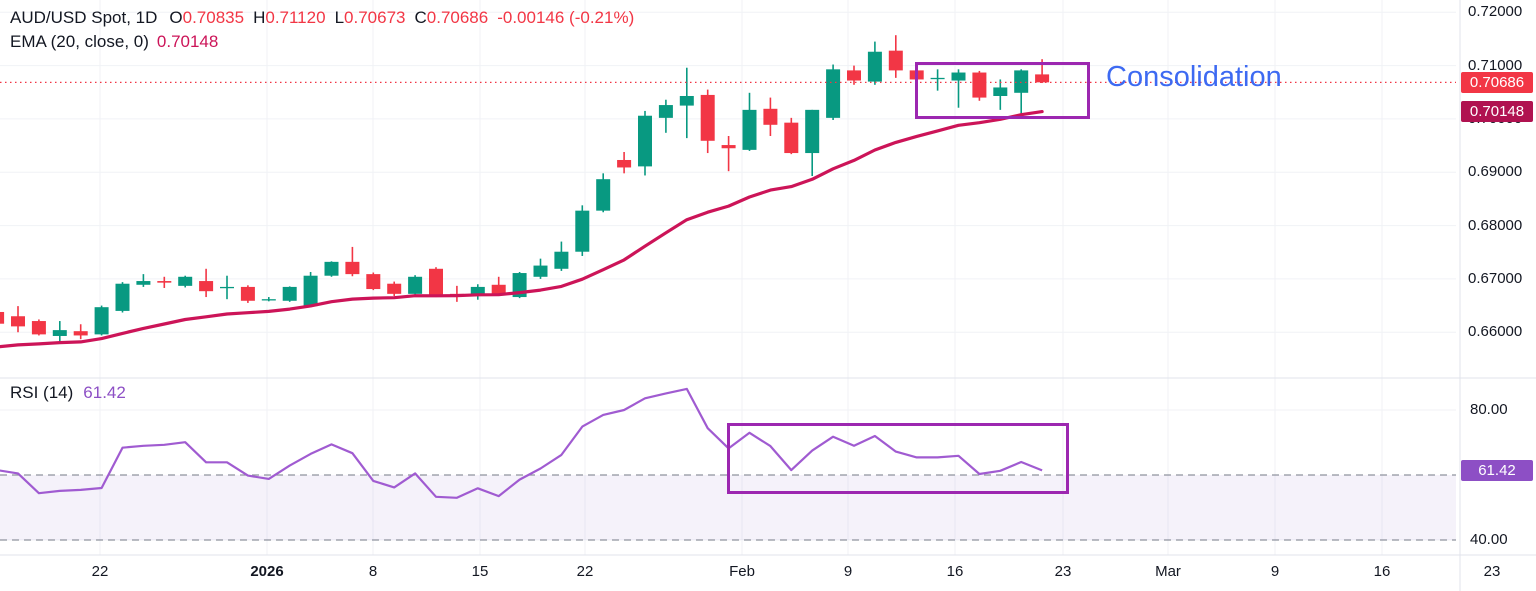 The image size is (1536, 591). What do you see at coordinates (1495, 332) in the screenshot?
I see `price-tick-label: 0.66000` at bounding box center [1495, 332].